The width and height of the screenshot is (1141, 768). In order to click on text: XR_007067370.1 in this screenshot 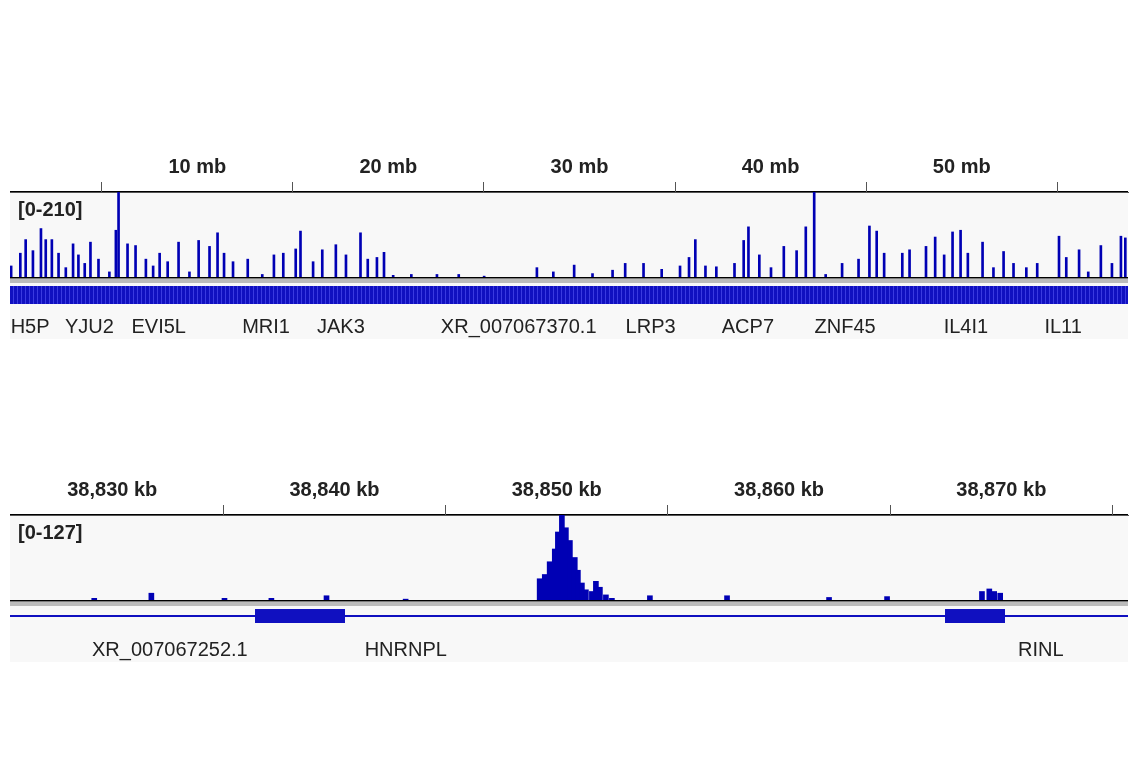, I will do `click(518, 326)`.